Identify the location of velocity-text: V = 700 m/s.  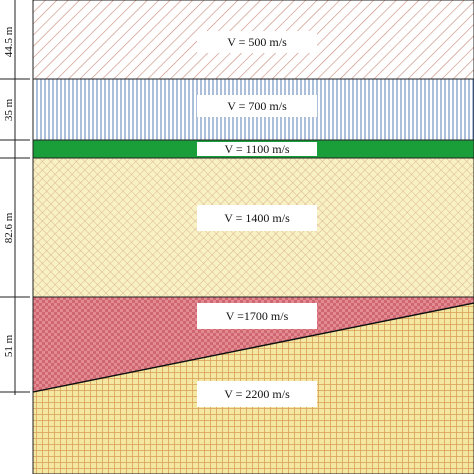
(257, 106).